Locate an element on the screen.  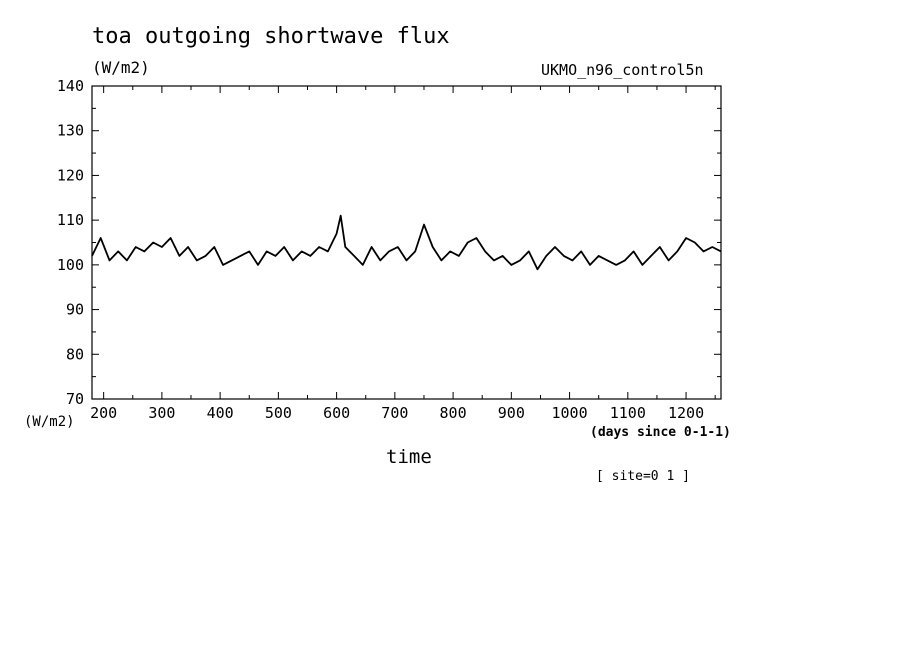
series-line is located at coordinates (406, 242).